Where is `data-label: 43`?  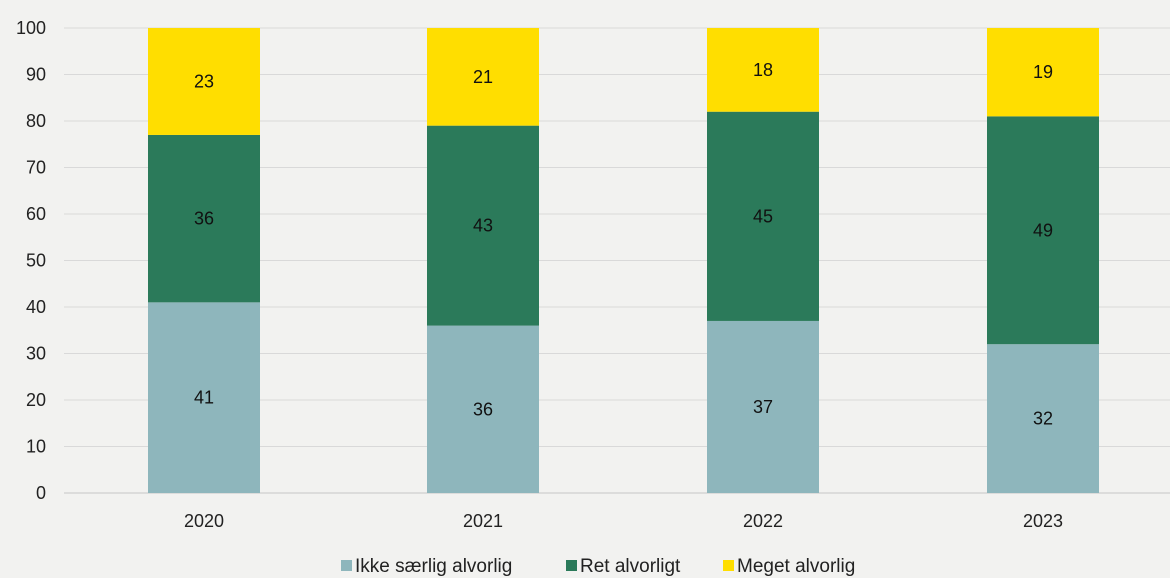
data-label: 43 is located at coordinates (483, 226).